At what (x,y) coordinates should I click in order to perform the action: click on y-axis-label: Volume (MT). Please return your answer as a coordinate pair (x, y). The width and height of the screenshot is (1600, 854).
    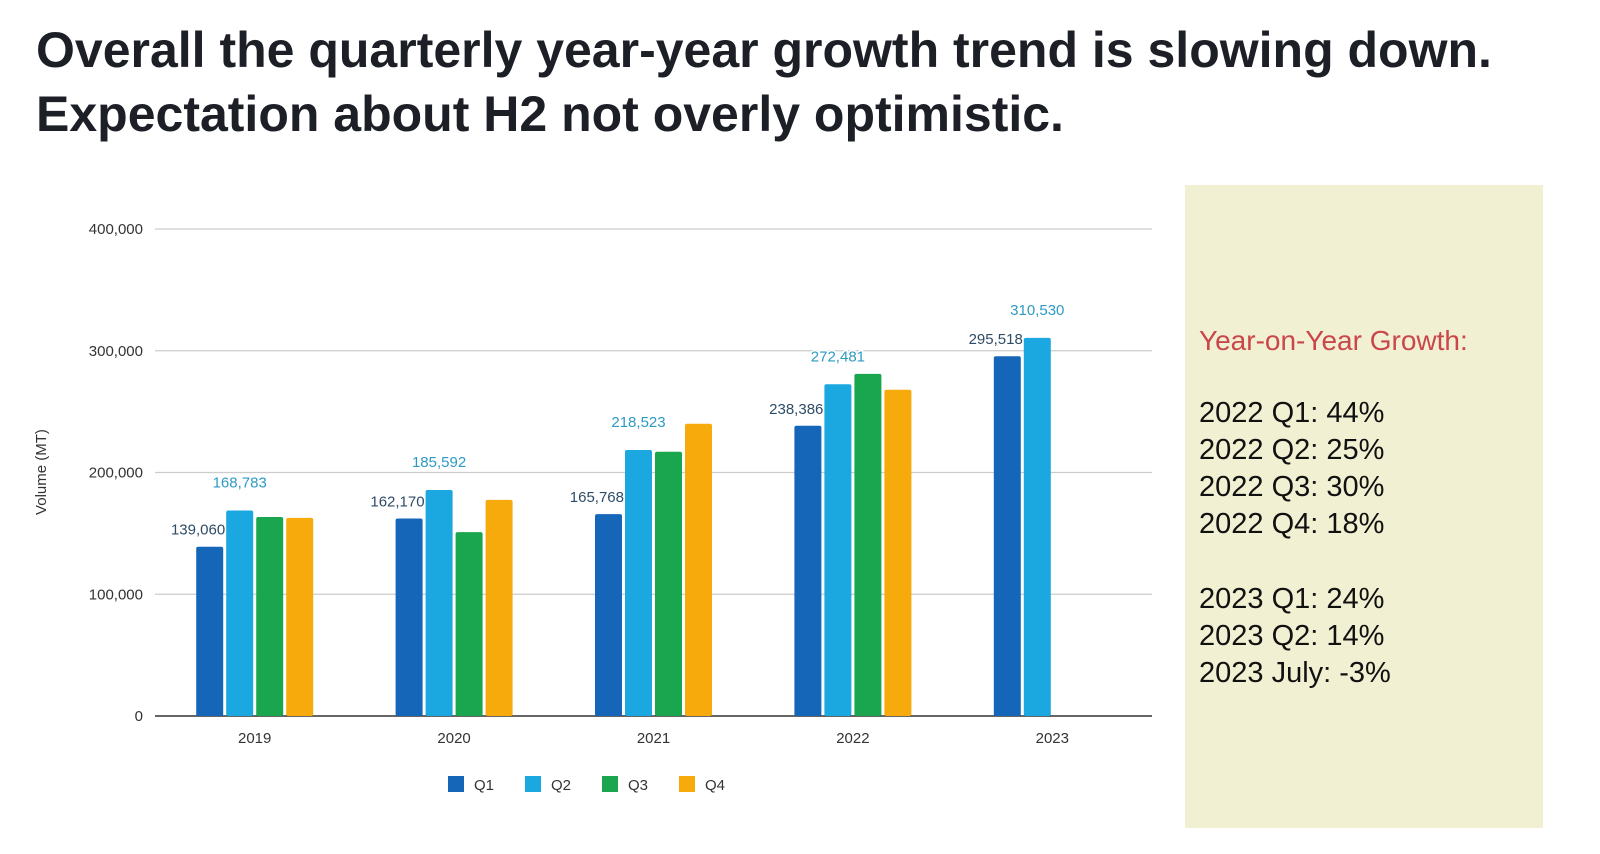
    Looking at the image, I should click on (41, 472).